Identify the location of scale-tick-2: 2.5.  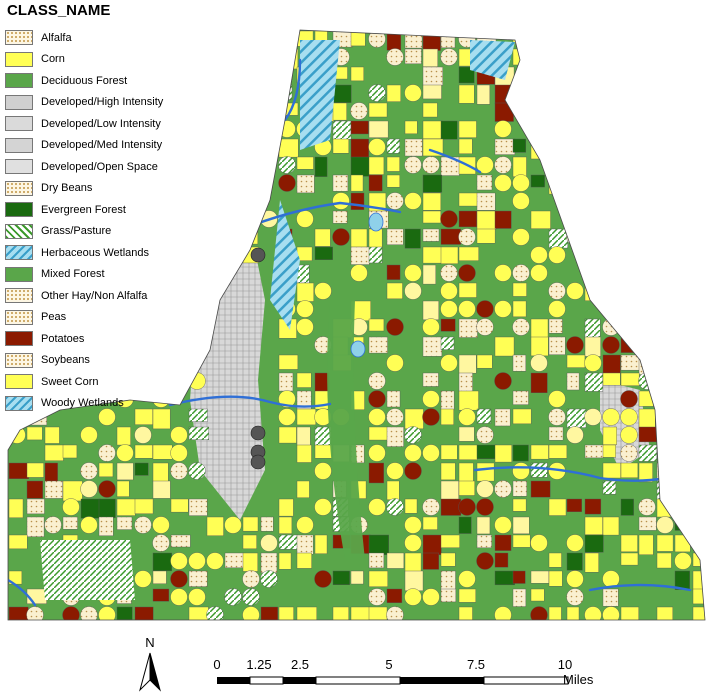
(300, 664).